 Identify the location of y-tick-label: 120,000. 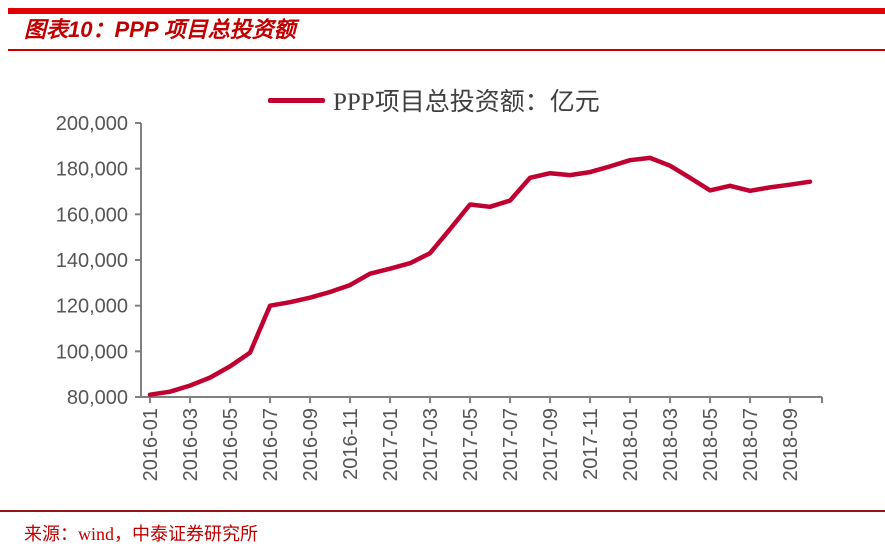
(92, 307).